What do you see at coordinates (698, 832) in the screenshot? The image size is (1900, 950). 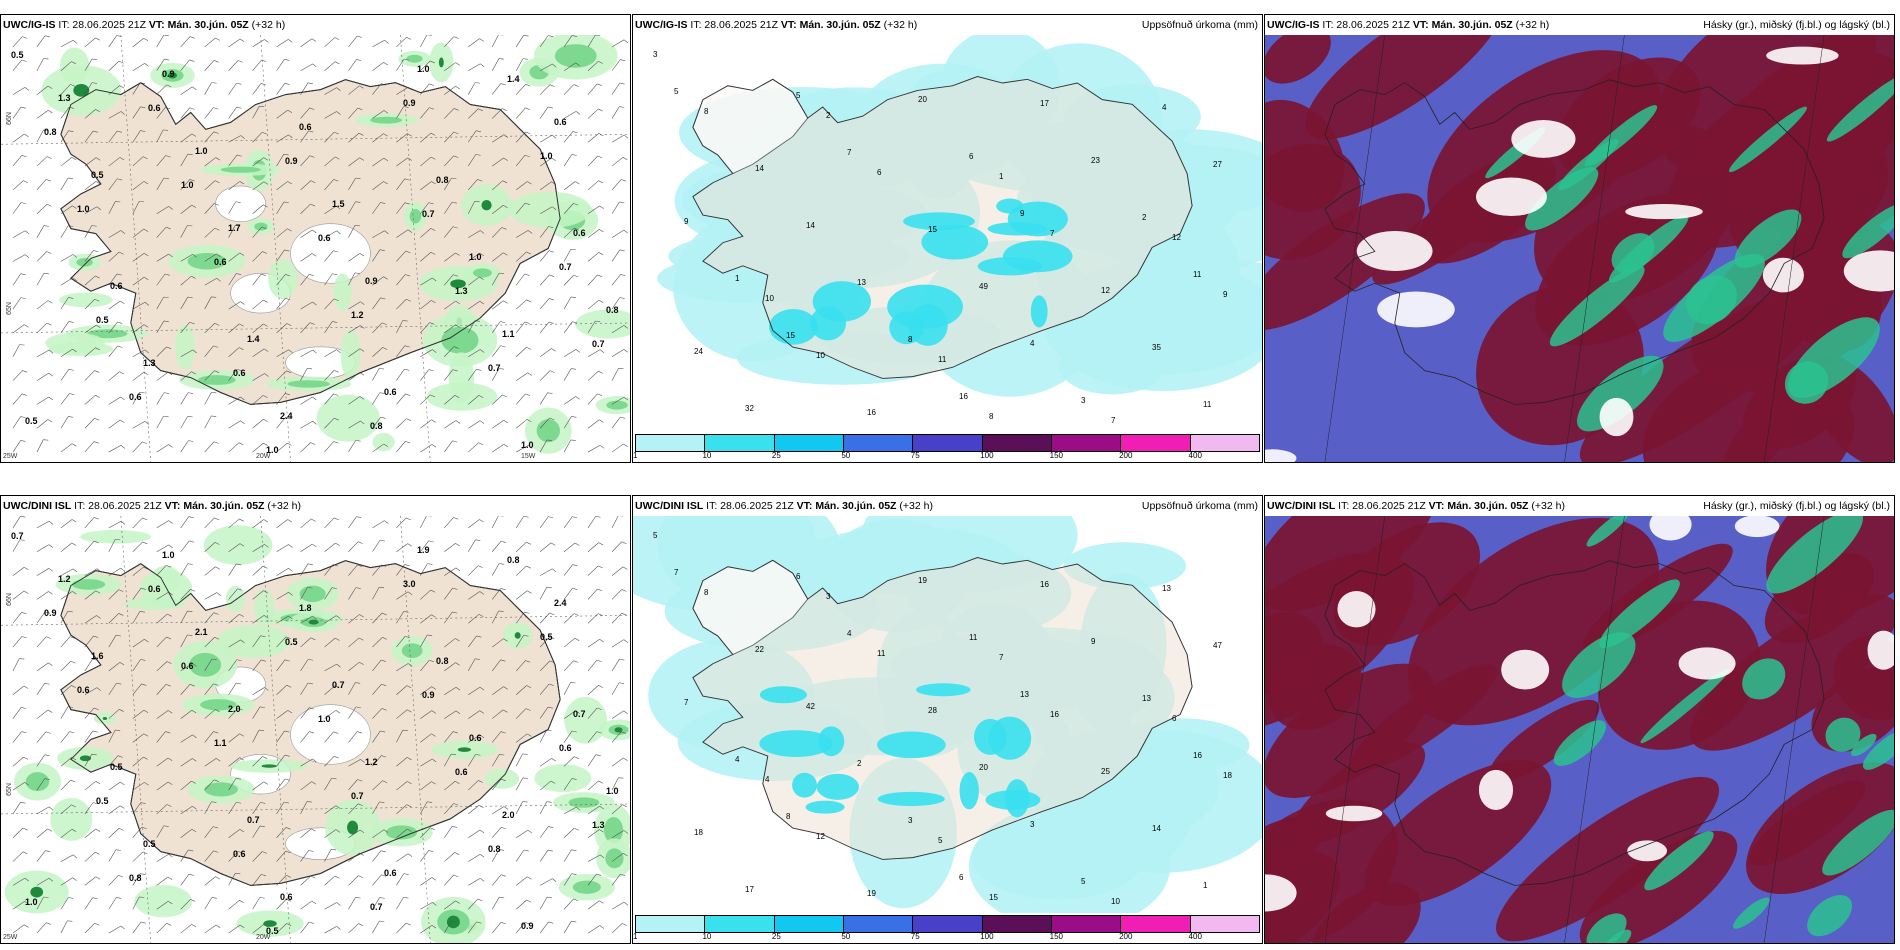 I see `precip-amount-label: 18` at bounding box center [698, 832].